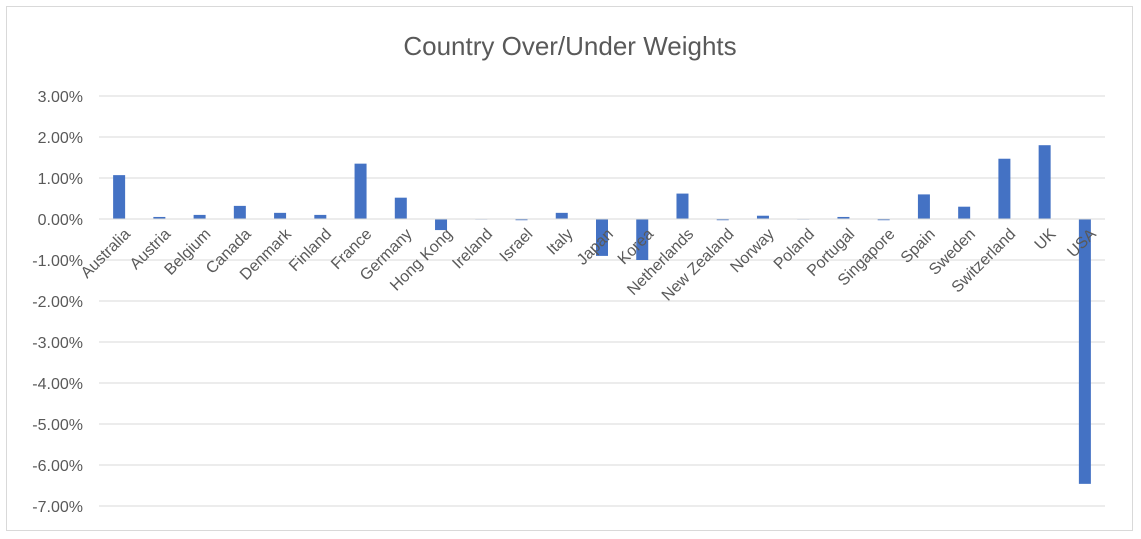  Describe the element at coordinates (722, 220) in the screenshot. I see `bar-new-zealand` at that location.